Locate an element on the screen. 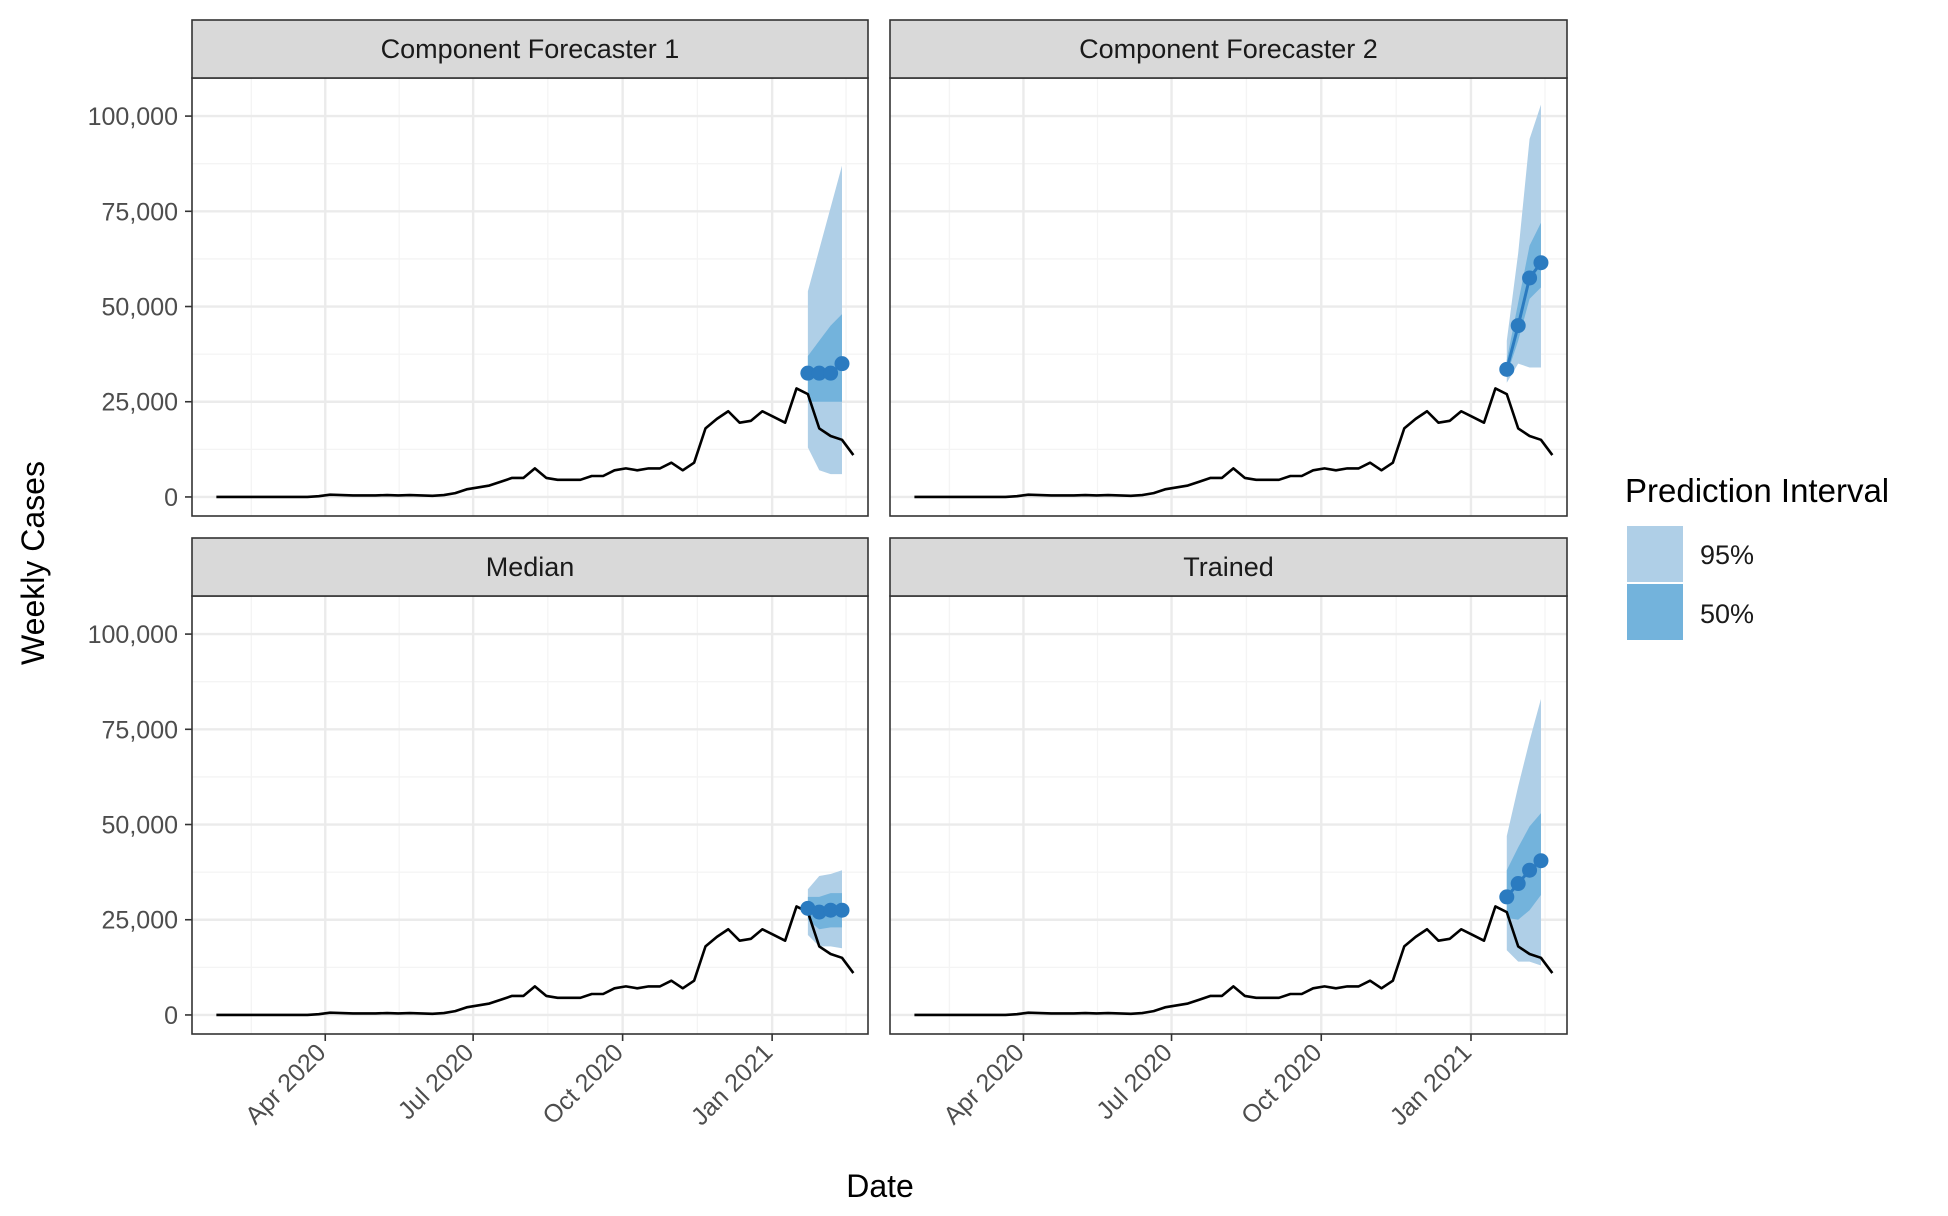  panel-2: Component Forecaster 2 is located at coordinates (1228, 268).